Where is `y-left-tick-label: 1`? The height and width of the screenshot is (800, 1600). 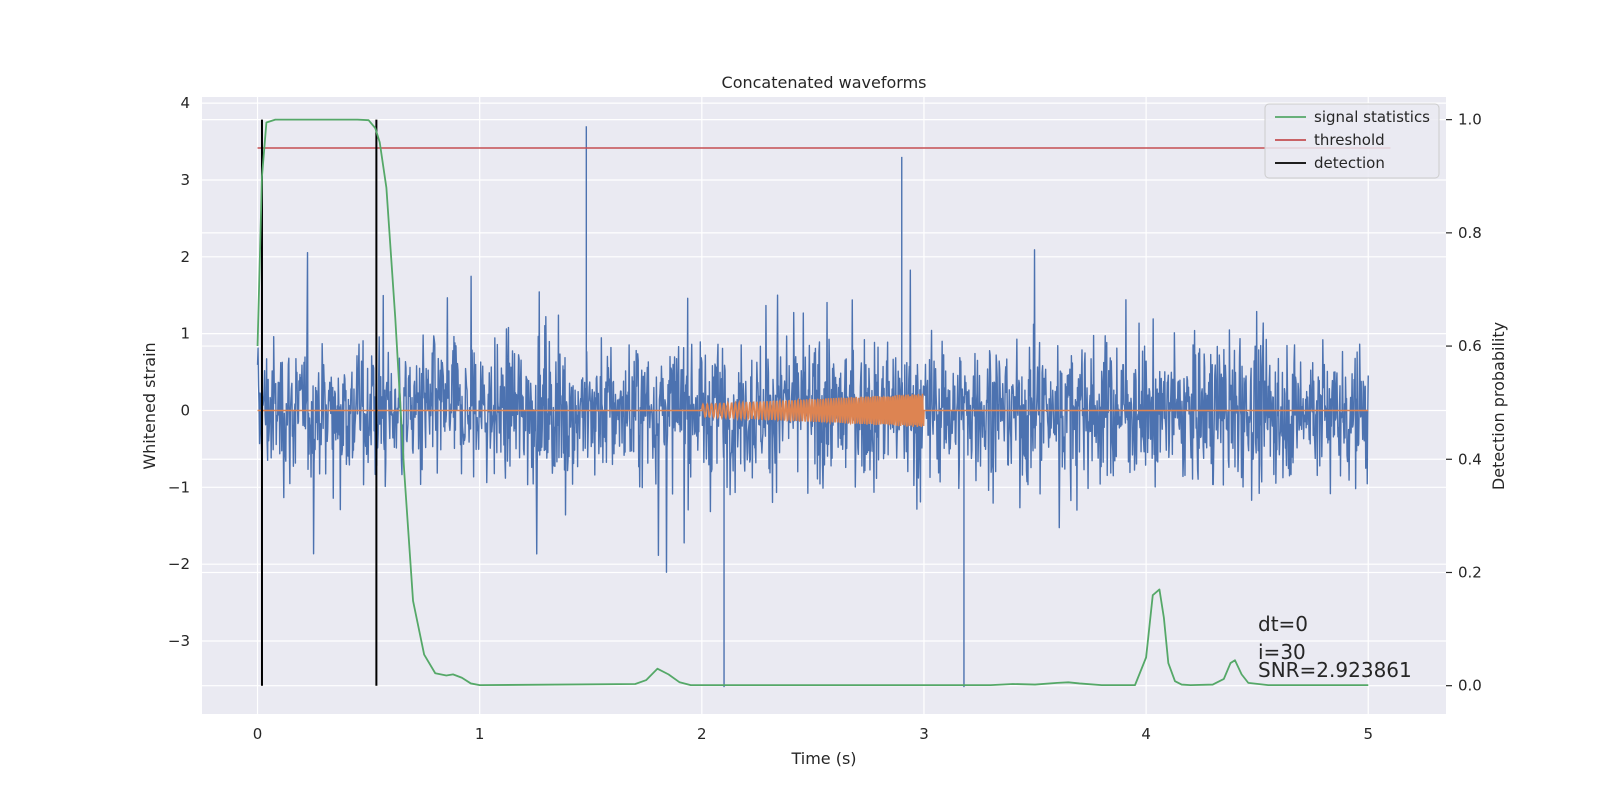
y-left-tick-label: 1 is located at coordinates (185, 334).